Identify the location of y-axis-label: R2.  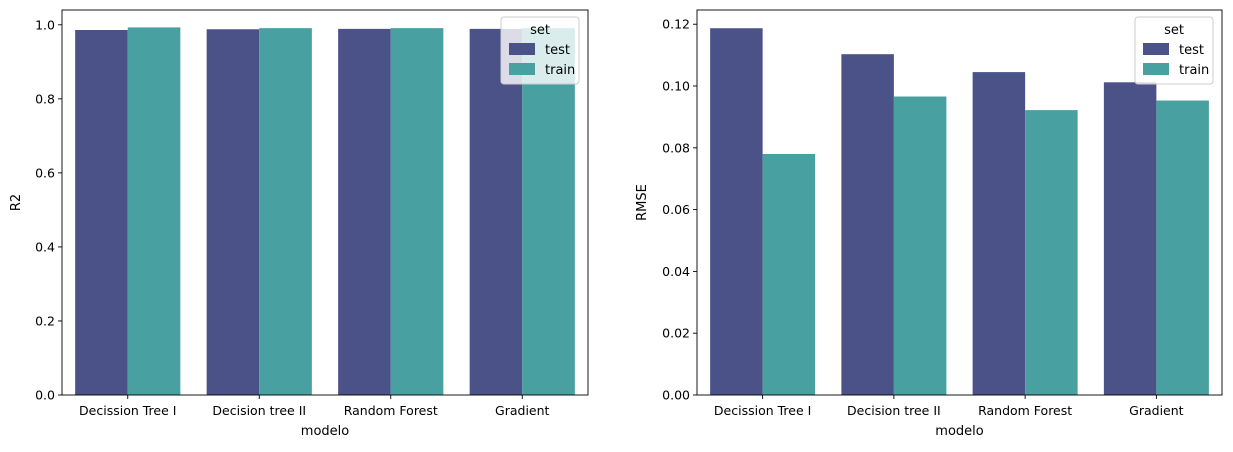
(16, 202).